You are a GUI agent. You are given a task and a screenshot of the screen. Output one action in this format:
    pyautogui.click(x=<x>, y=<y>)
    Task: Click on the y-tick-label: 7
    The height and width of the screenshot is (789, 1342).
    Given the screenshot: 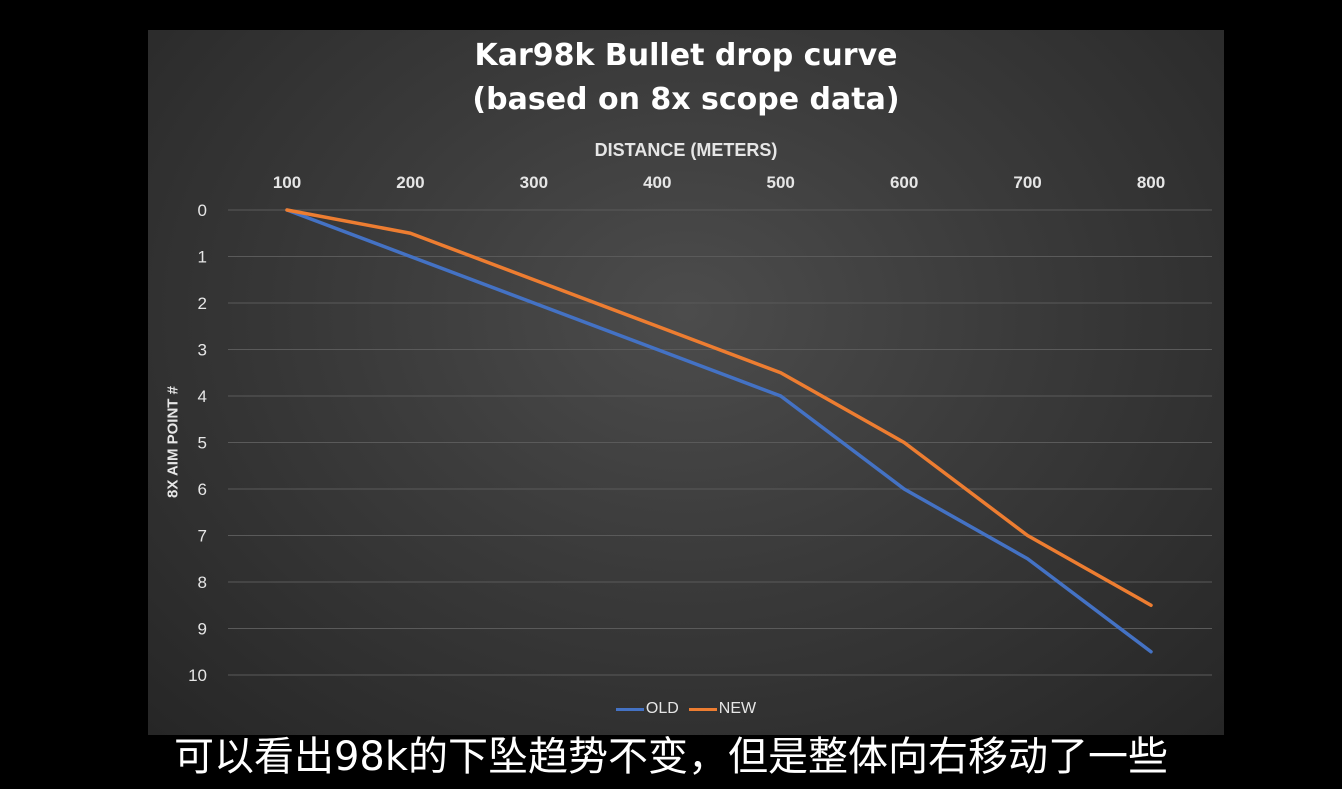 What is the action you would take?
    pyautogui.click(x=202, y=536)
    